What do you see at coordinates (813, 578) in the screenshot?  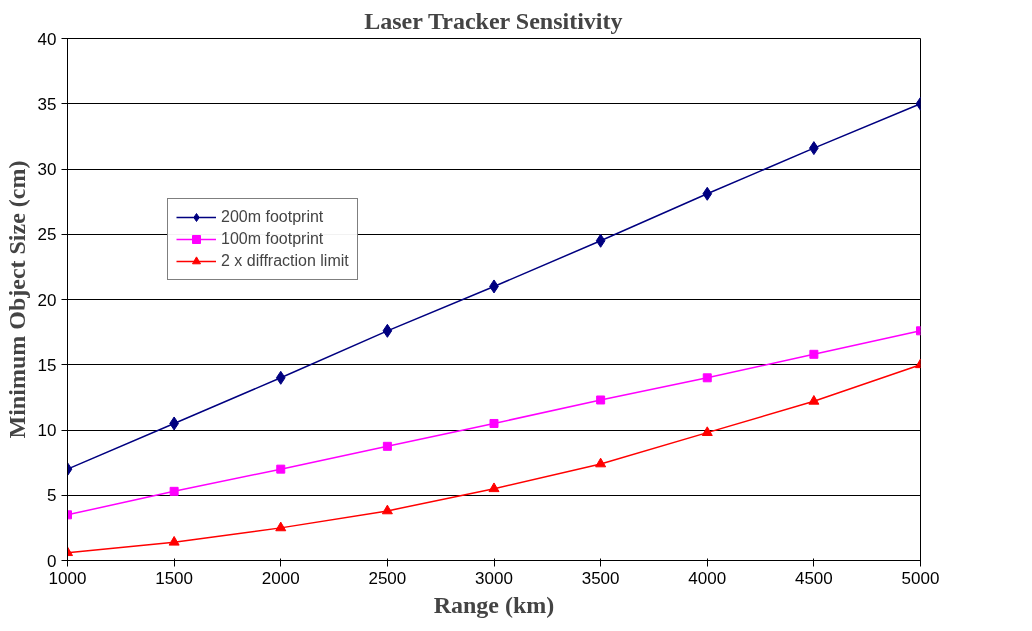 I see `x-tick-label: 4500` at bounding box center [813, 578].